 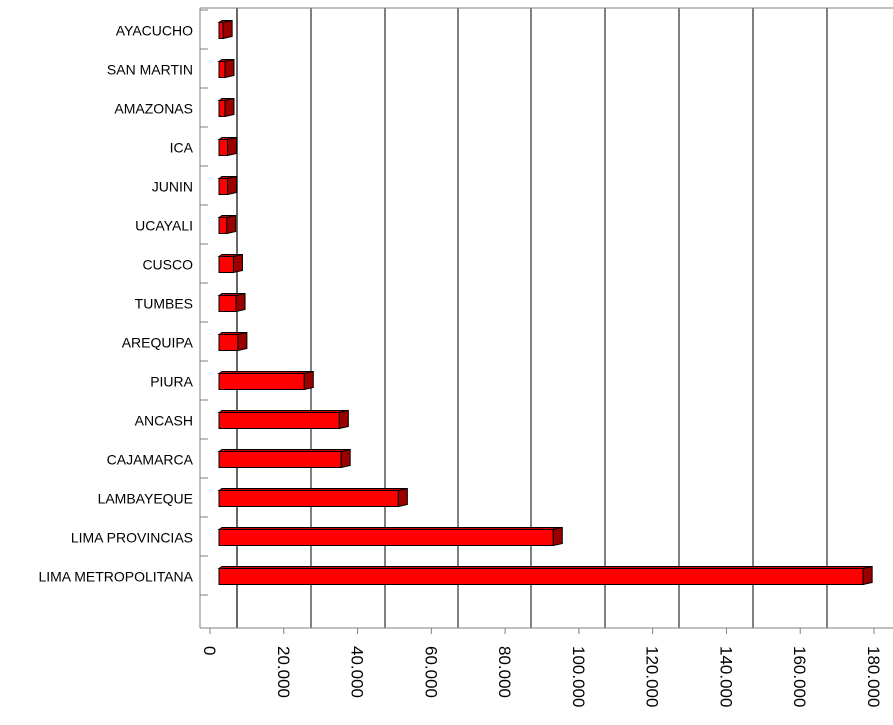 What do you see at coordinates (150, 460) in the screenshot?
I see `category-label: CAJAMARCA` at bounding box center [150, 460].